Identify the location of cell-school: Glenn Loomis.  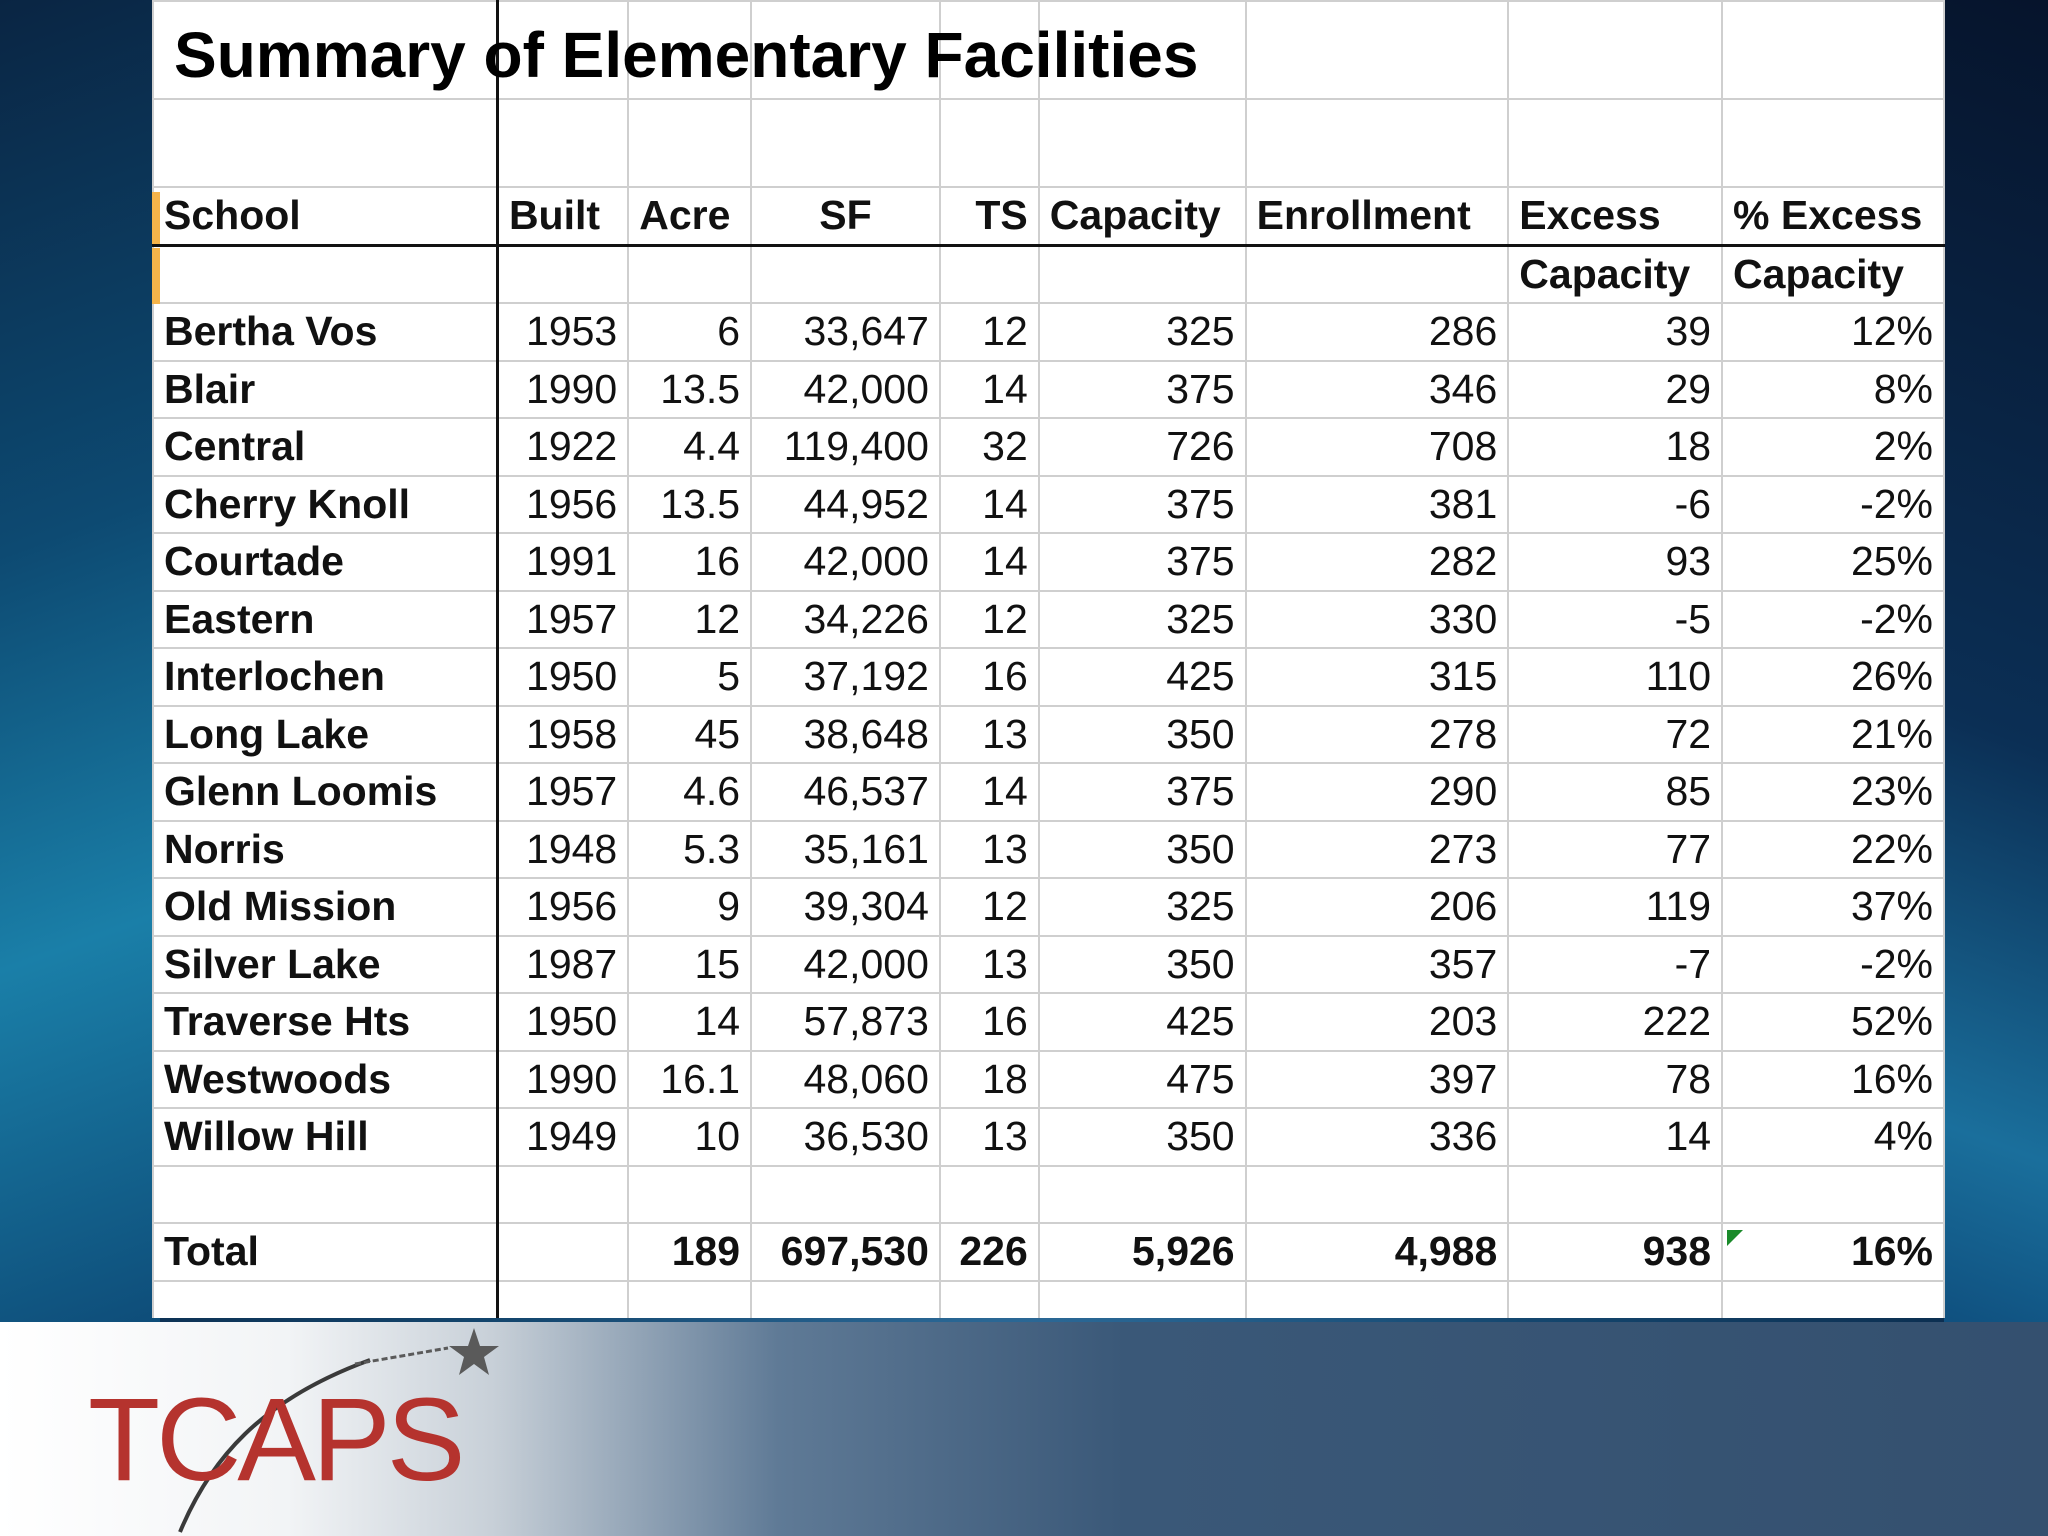
(325, 792).